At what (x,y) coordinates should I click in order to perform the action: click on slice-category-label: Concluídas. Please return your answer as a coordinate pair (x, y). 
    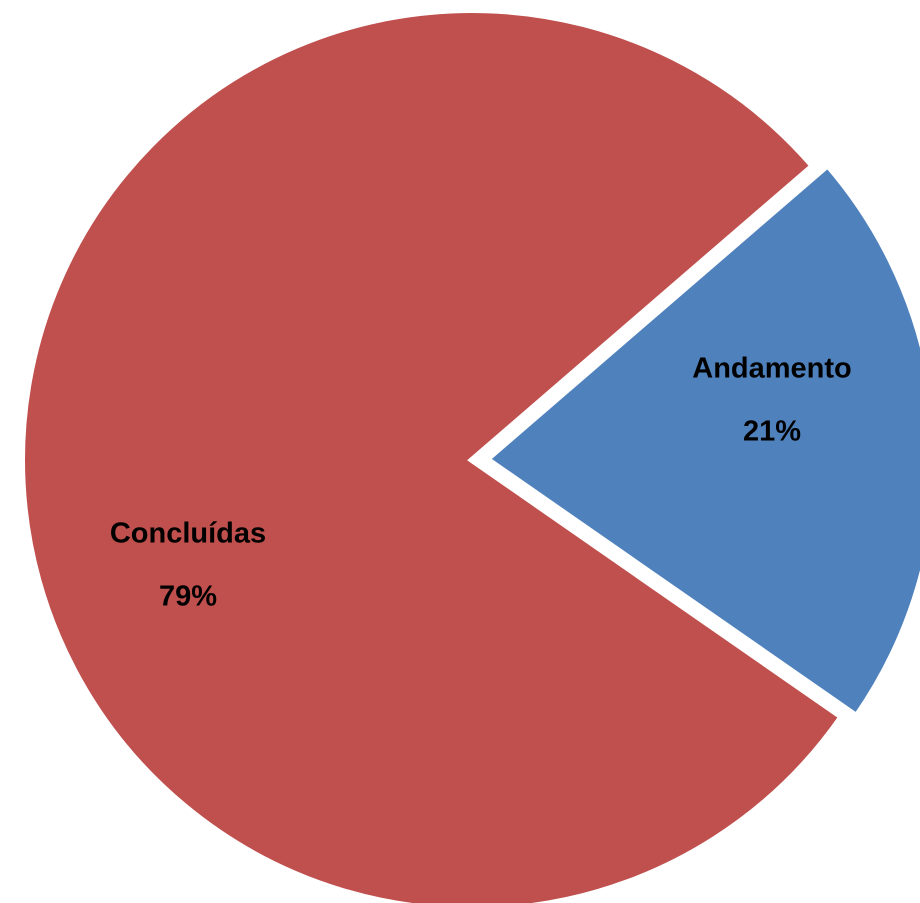
    Looking at the image, I should click on (188, 534).